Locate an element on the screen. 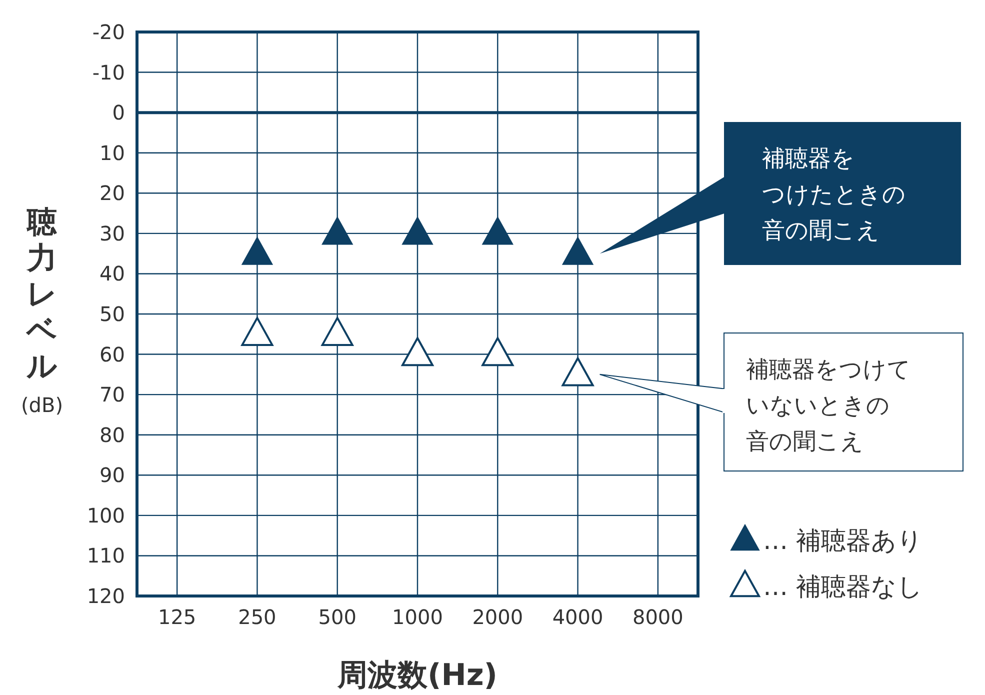 This screenshot has width=985, height=695. x-tick-label: 4000 is located at coordinates (578, 617).